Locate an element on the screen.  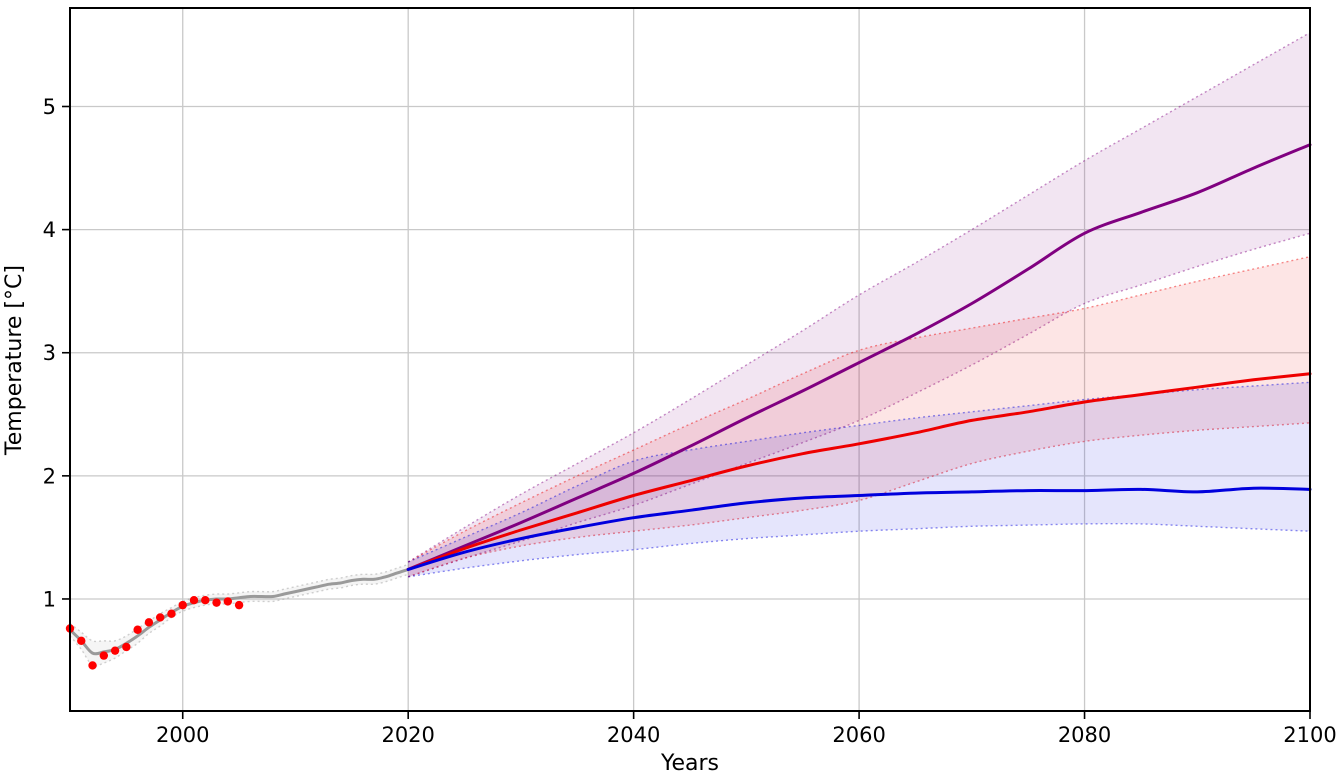
x-axis-label: Years is located at coordinates (689, 763).